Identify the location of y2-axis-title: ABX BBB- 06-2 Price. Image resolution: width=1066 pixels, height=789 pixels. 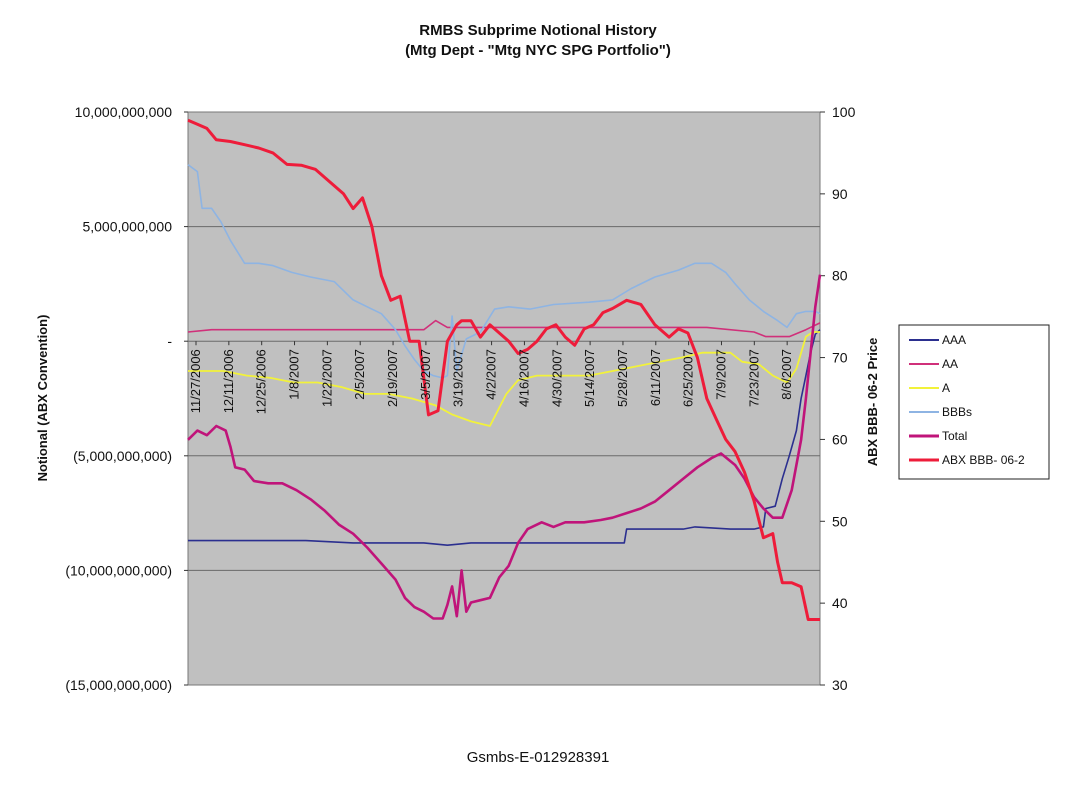
(872, 402).